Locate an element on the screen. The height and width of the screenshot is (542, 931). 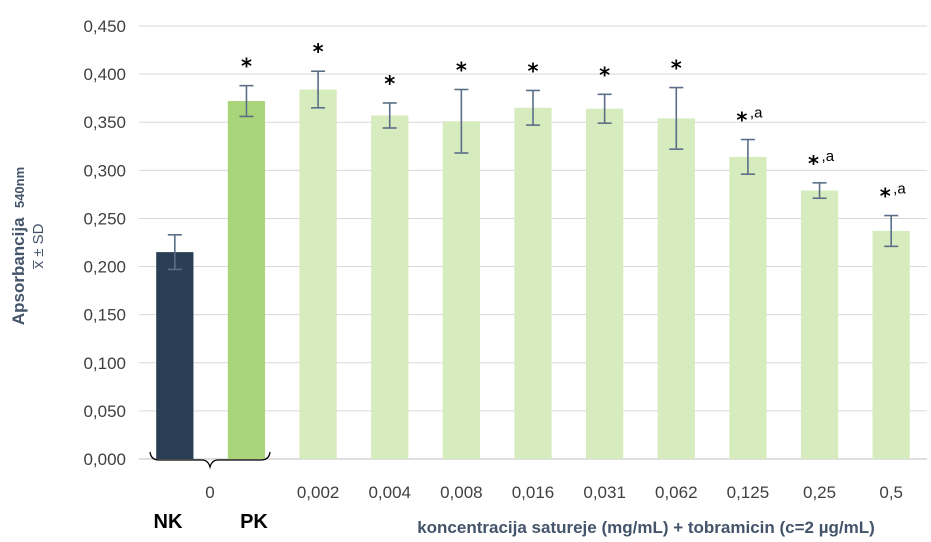
x-tick-label: 0,008 is located at coordinates (461, 492).